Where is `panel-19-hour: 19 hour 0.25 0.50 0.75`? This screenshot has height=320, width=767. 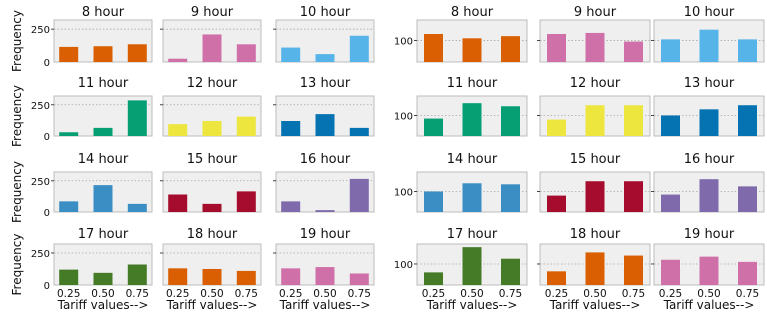
panel-19-hour: 19 hour 0.25 0.50 0.75 is located at coordinates (708, 263).